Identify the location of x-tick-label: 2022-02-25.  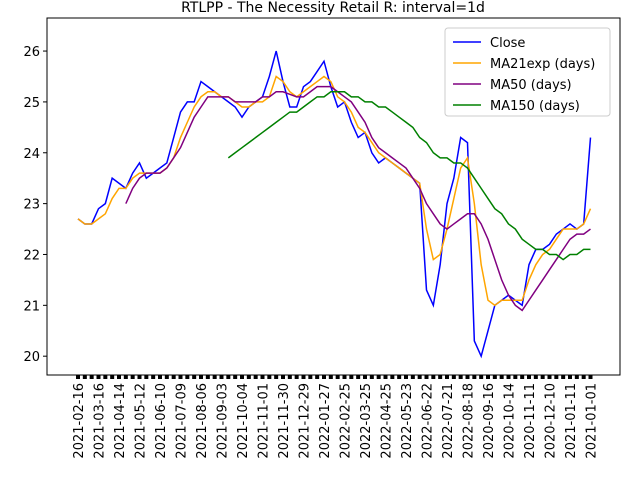
(346, 421).